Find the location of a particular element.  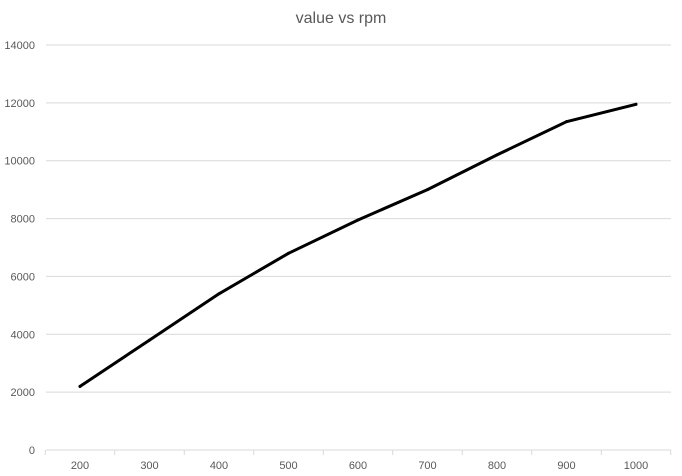

y-tick-label: 8000 is located at coordinates (23, 220).